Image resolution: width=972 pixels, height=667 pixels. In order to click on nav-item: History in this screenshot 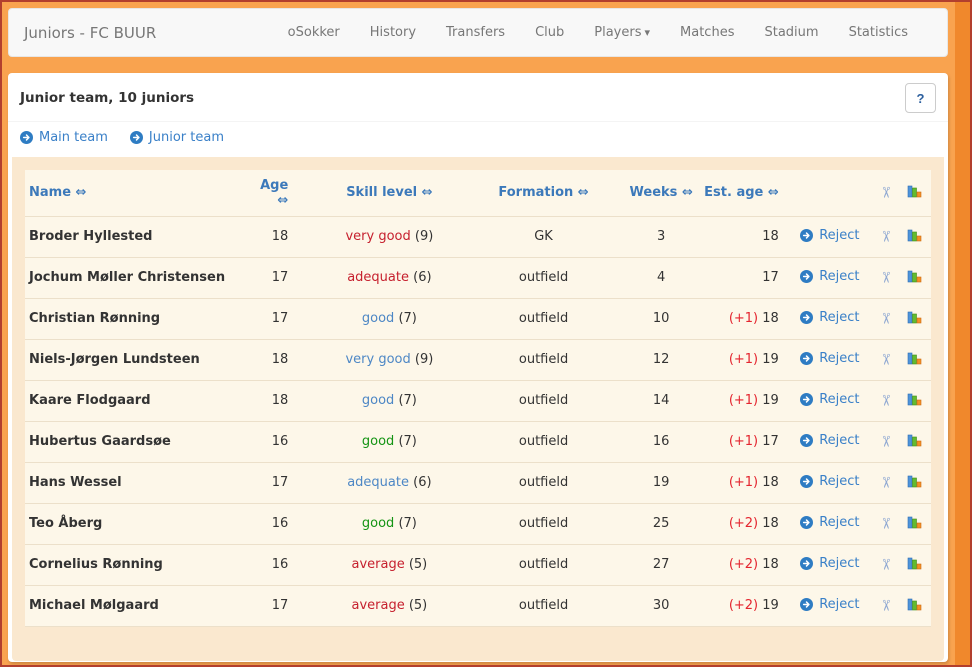, I will do `click(393, 32)`.